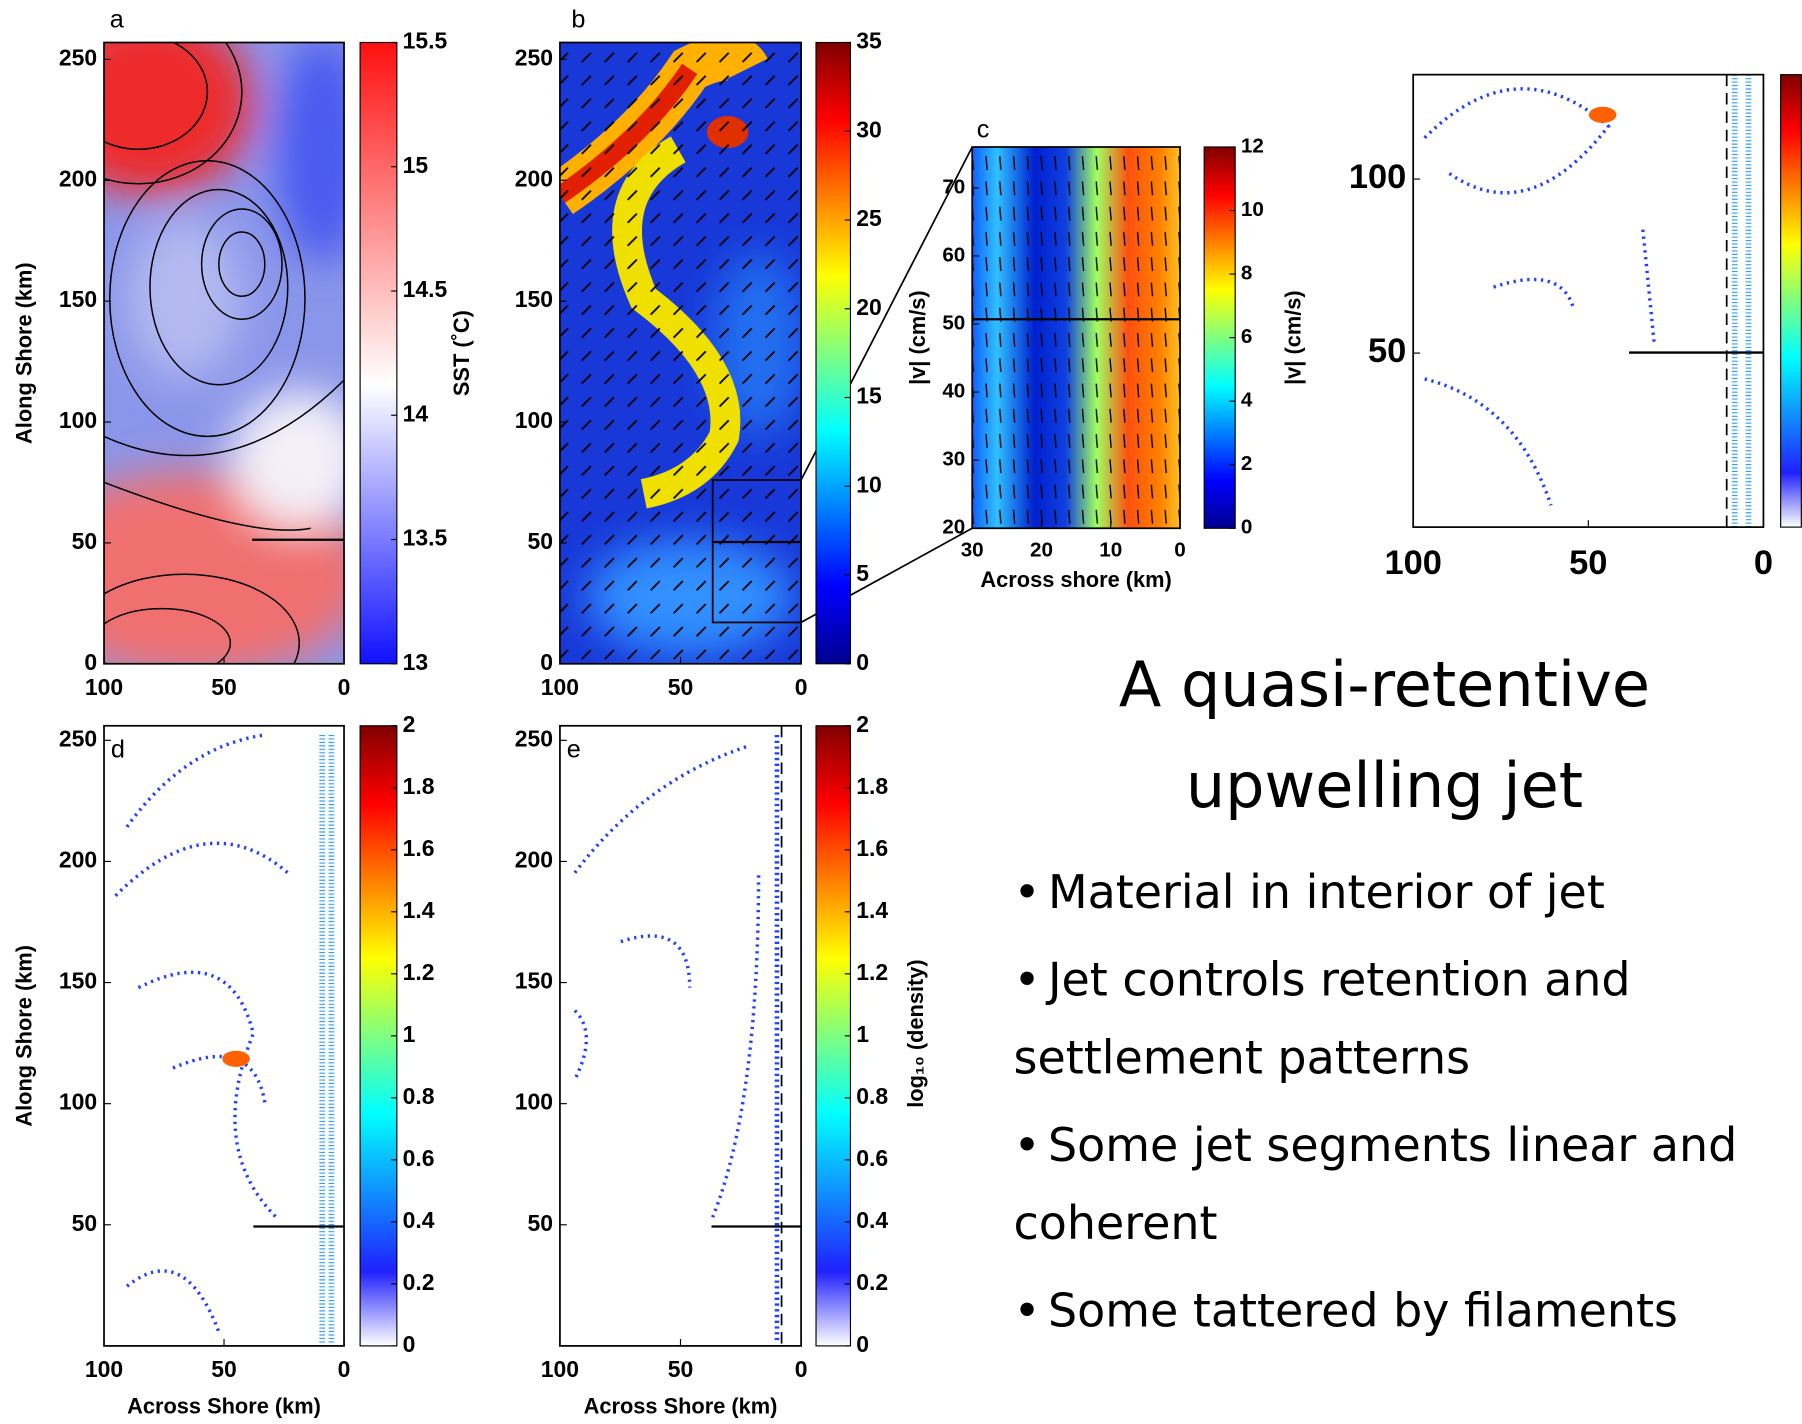 The image size is (1802, 1424). What do you see at coordinates (862, 573) in the screenshot?
I see `colorbar-tick-label: 5` at bounding box center [862, 573].